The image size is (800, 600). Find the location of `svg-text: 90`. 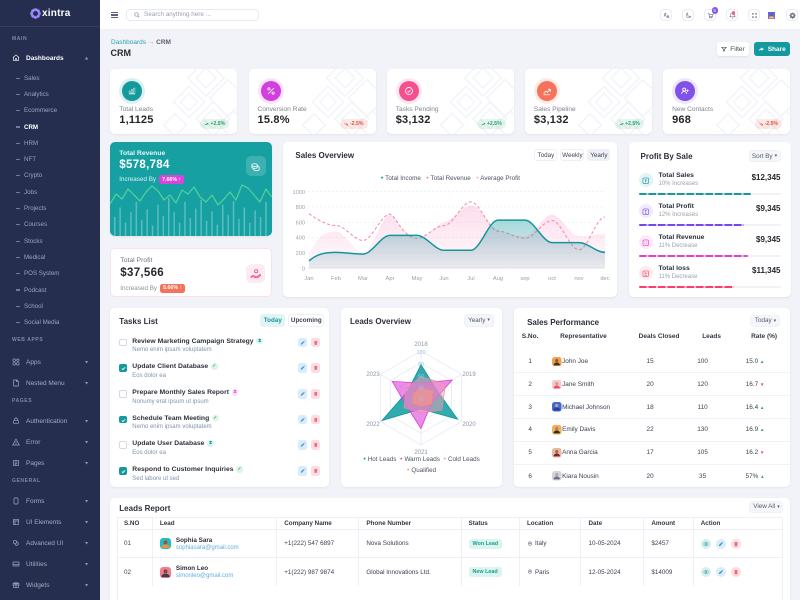

svg-text: 90 is located at coordinates (421, 365).